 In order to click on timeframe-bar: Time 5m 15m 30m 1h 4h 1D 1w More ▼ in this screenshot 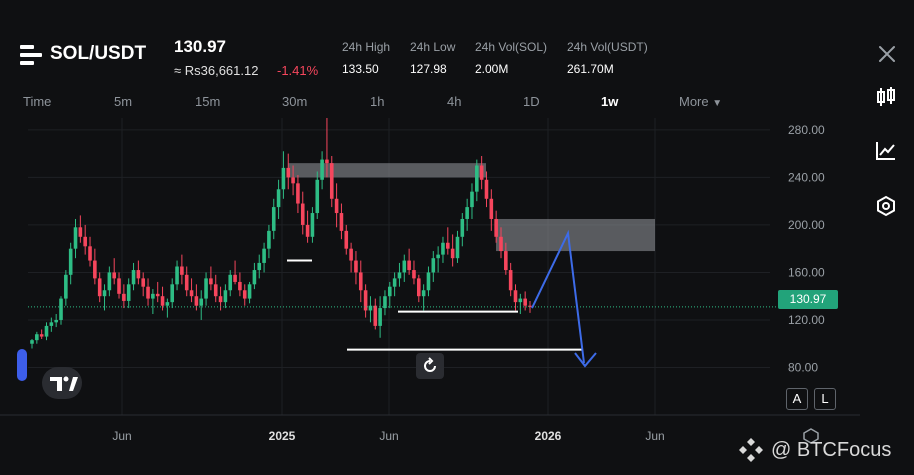, I will do `click(380, 102)`.